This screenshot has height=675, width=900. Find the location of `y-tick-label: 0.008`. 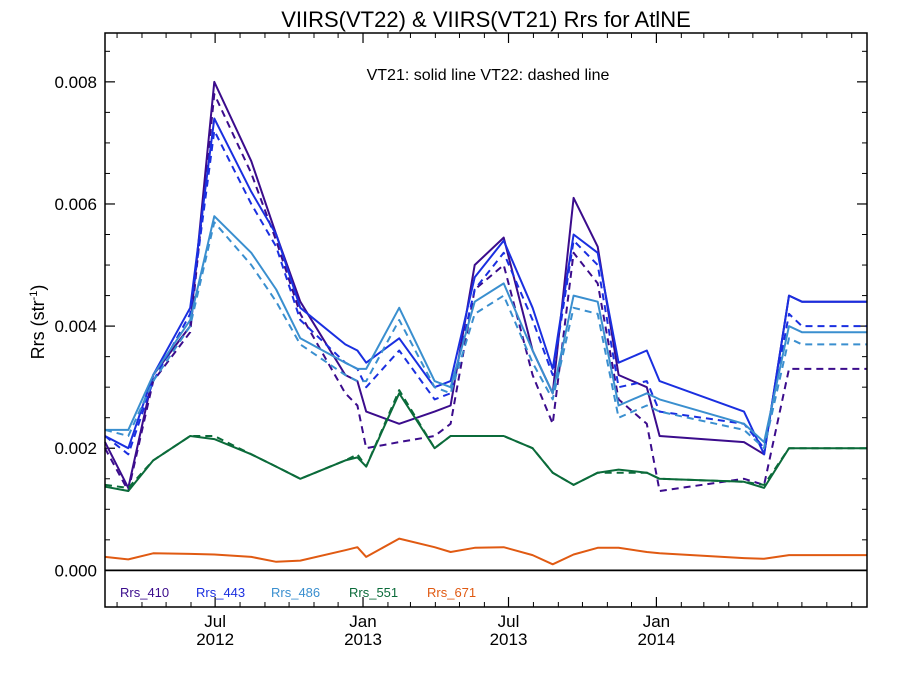

y-tick-label: 0.008 is located at coordinates (75, 82).